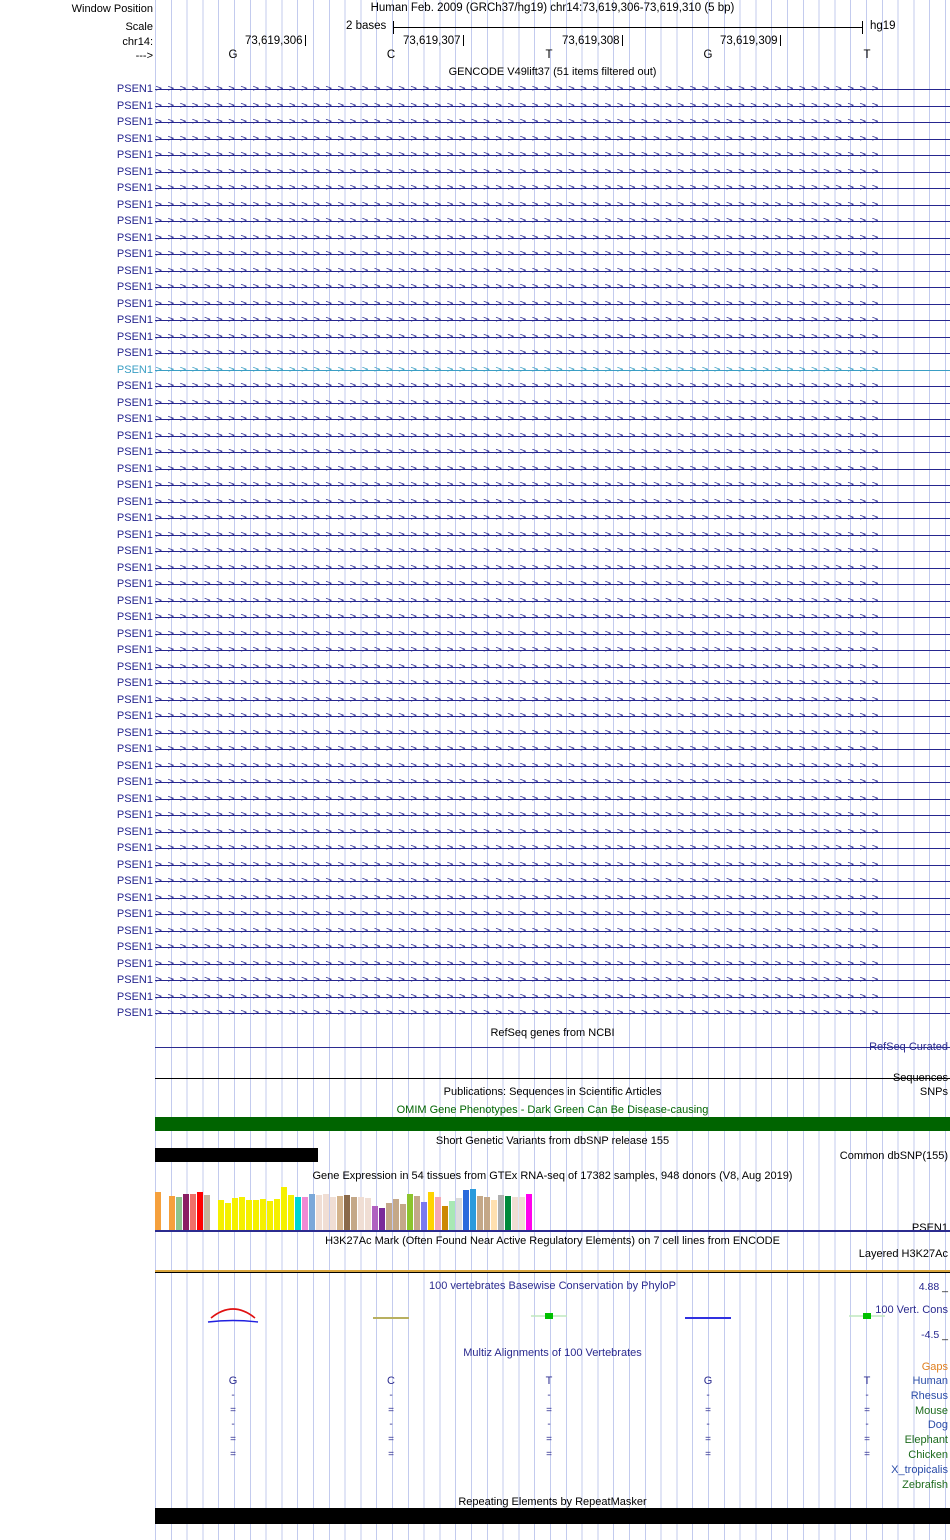 The width and height of the screenshot is (950, 1540). Describe the element at coordinates (926, 1440) in the screenshot. I see `species-label: Elephant` at that location.